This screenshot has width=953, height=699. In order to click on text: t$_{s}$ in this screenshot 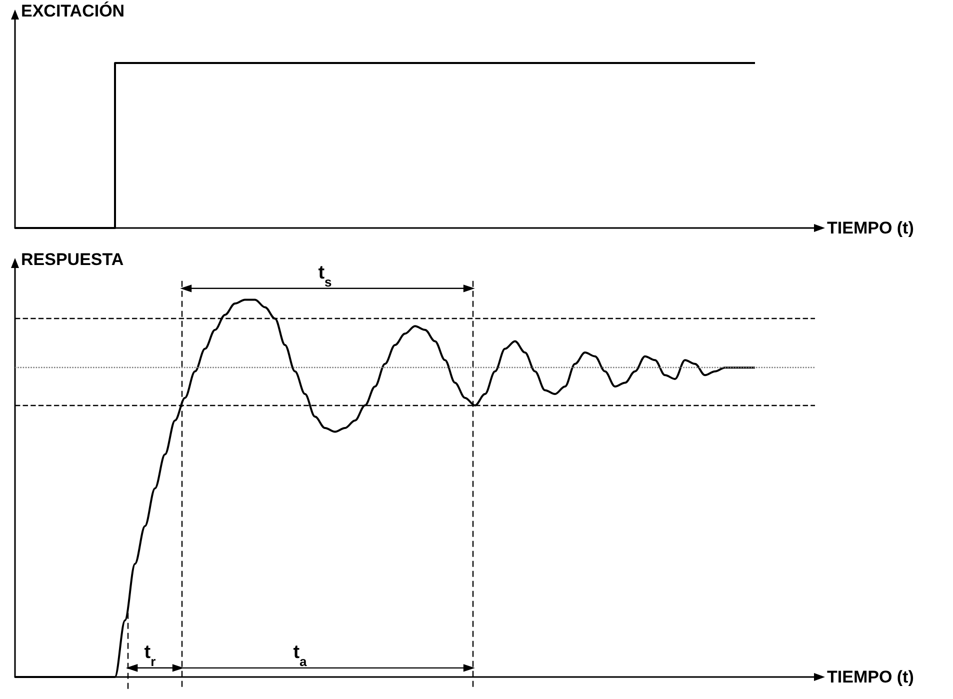, I will do `click(325, 275)`.